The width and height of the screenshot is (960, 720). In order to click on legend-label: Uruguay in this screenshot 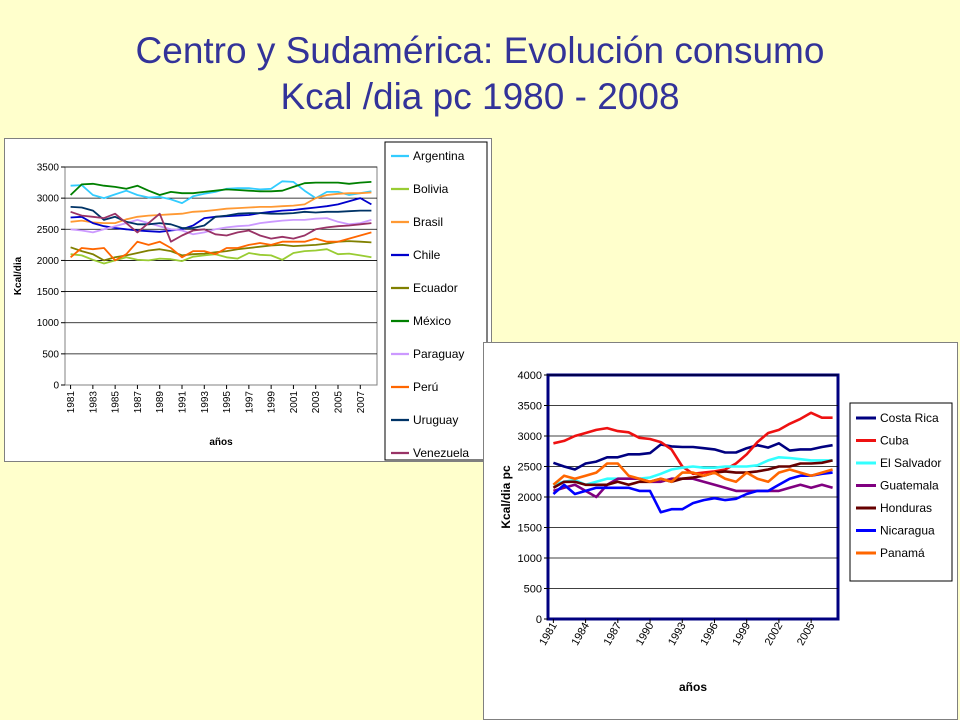, I will do `click(435, 420)`.